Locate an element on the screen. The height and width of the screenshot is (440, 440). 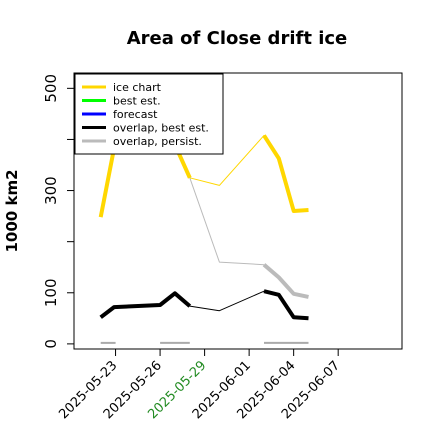
legend-label: best est. is located at coordinates (137, 101).